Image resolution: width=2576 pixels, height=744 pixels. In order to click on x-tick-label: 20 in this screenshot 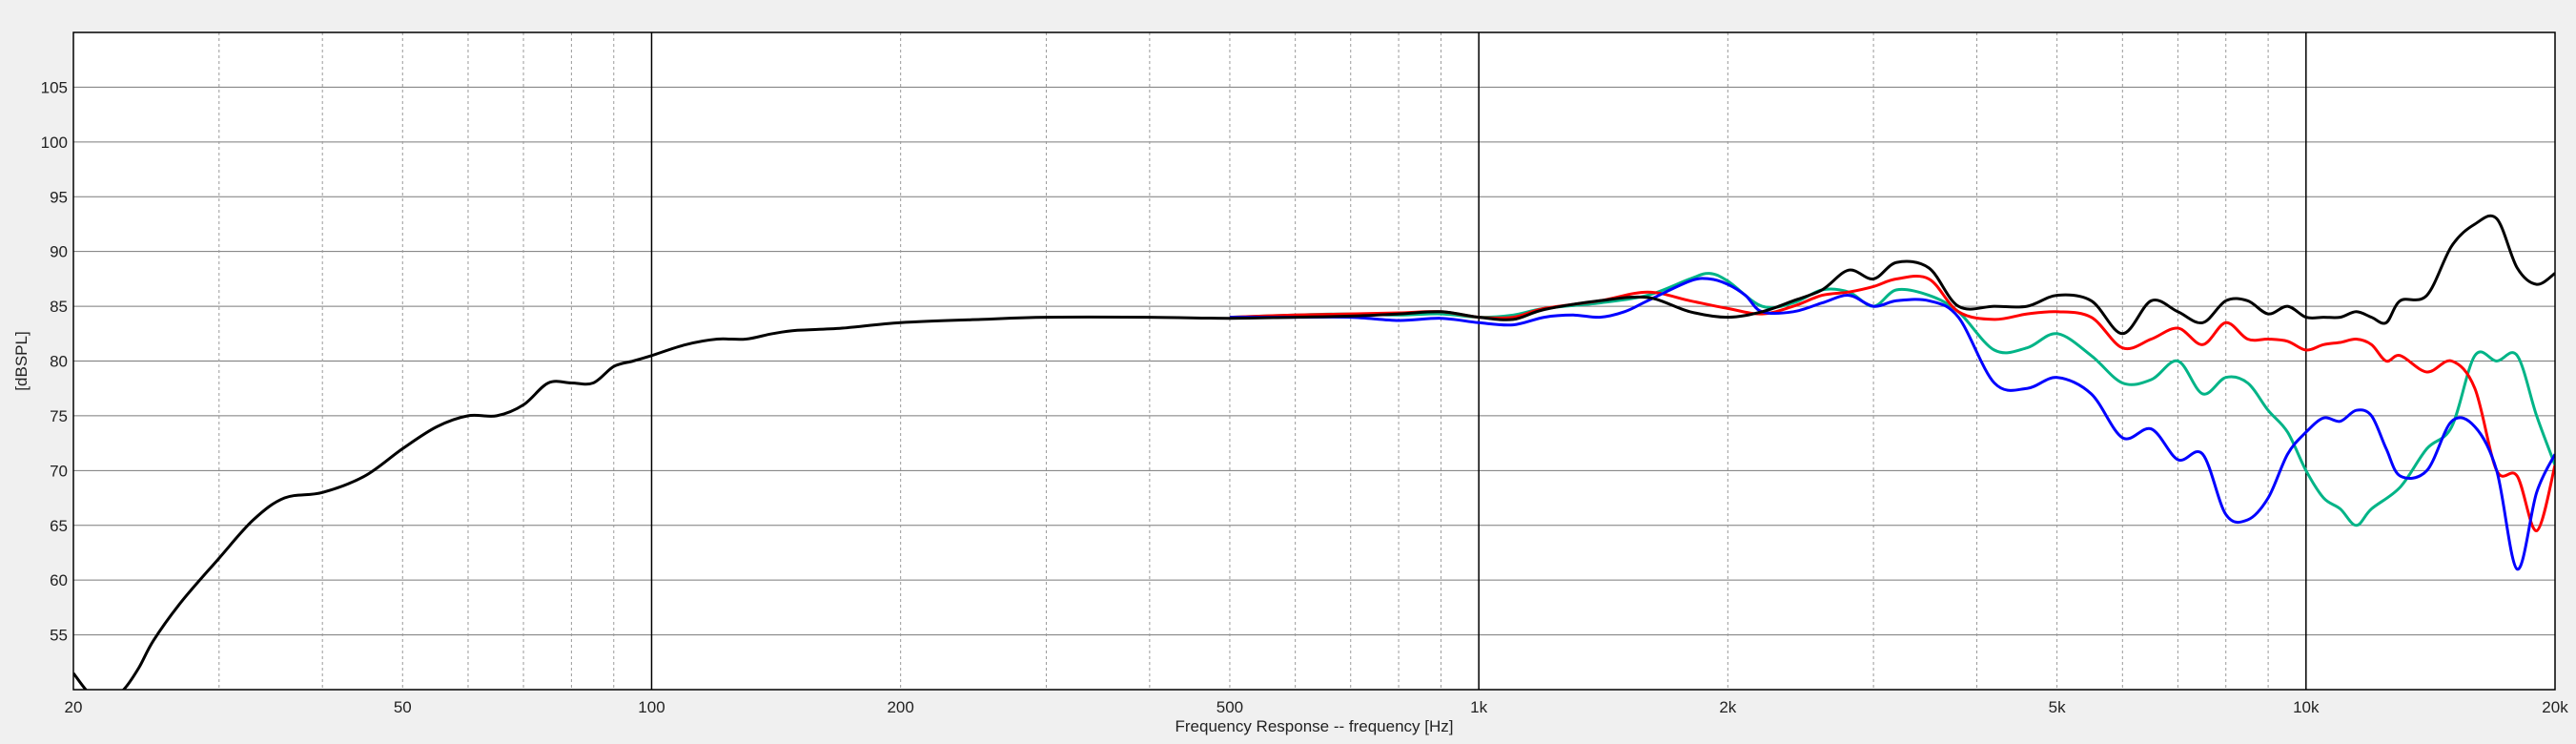, I will do `click(74, 707)`.